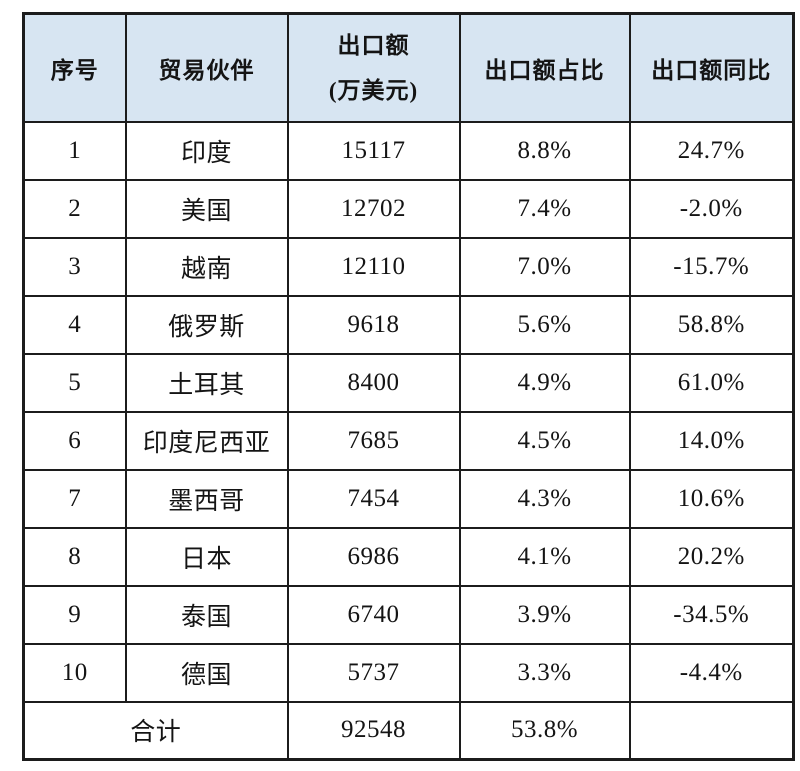  What do you see at coordinates (544, 614) in the screenshot?
I see `cell-export-share: 3.9%` at bounding box center [544, 614].